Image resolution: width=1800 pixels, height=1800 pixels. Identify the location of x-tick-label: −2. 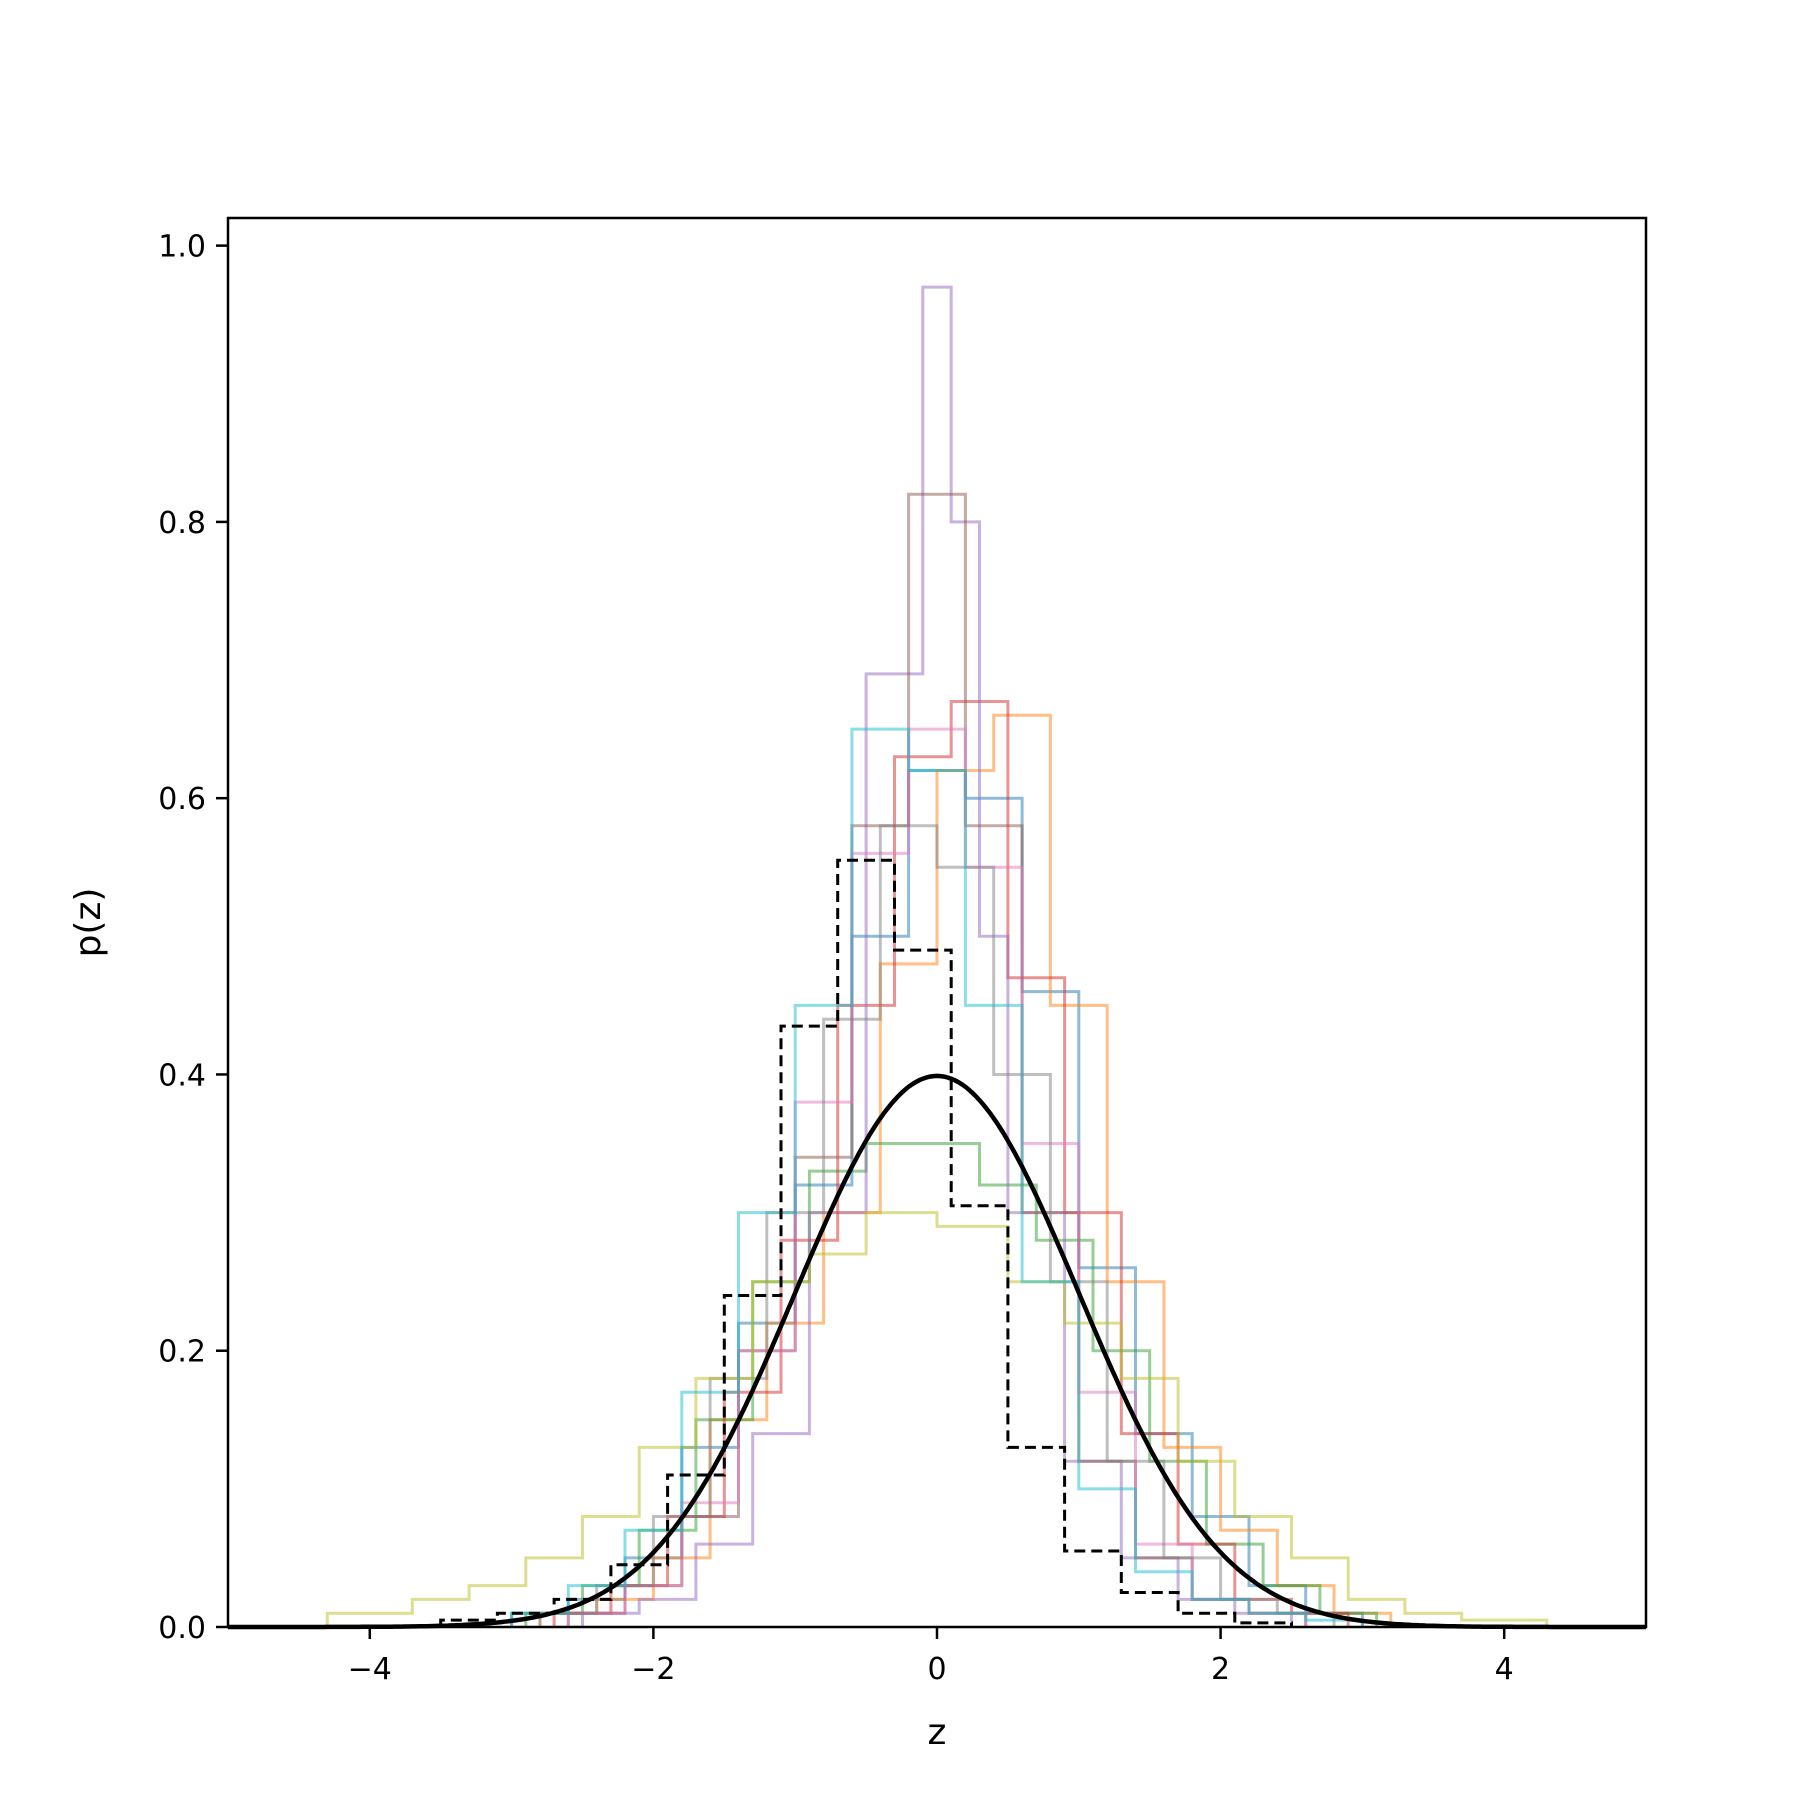
(653, 1669).